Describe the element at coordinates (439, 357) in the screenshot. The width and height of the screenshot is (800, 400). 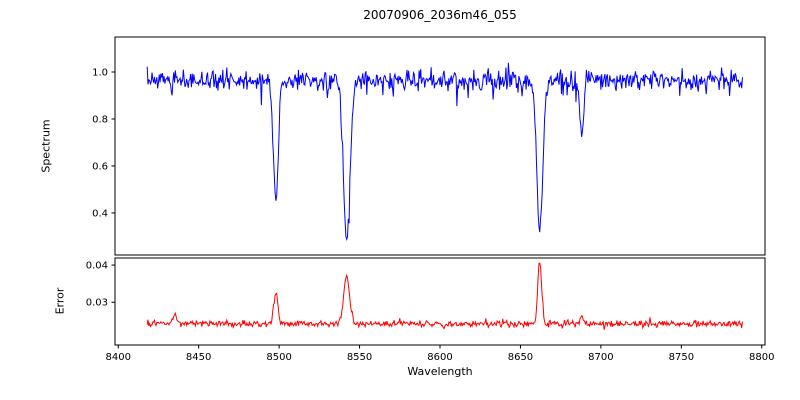
I see `x-tick-label: 8600` at that location.